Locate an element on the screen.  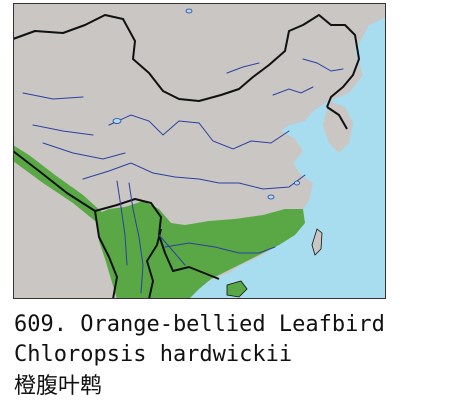
species-scientific-name: Chloropsis hardwickii is located at coordinates (153, 354).